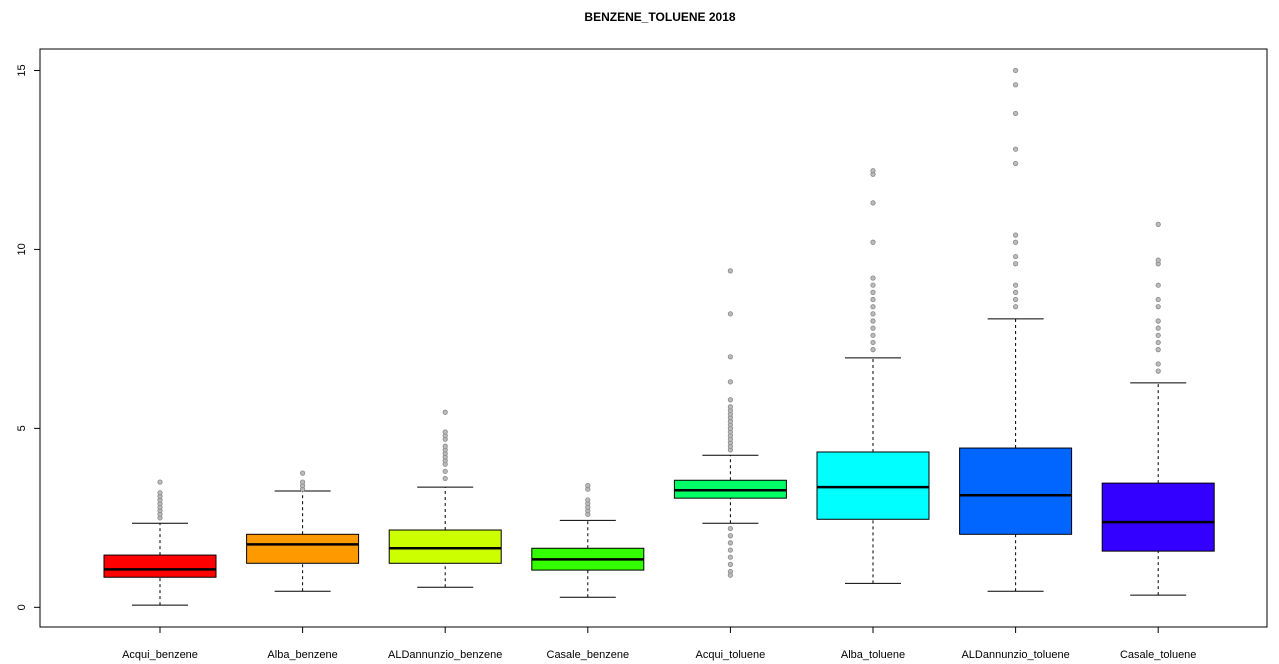  What do you see at coordinates (302, 655) in the screenshot?
I see `x-tick-label: Alba_benzene` at bounding box center [302, 655].